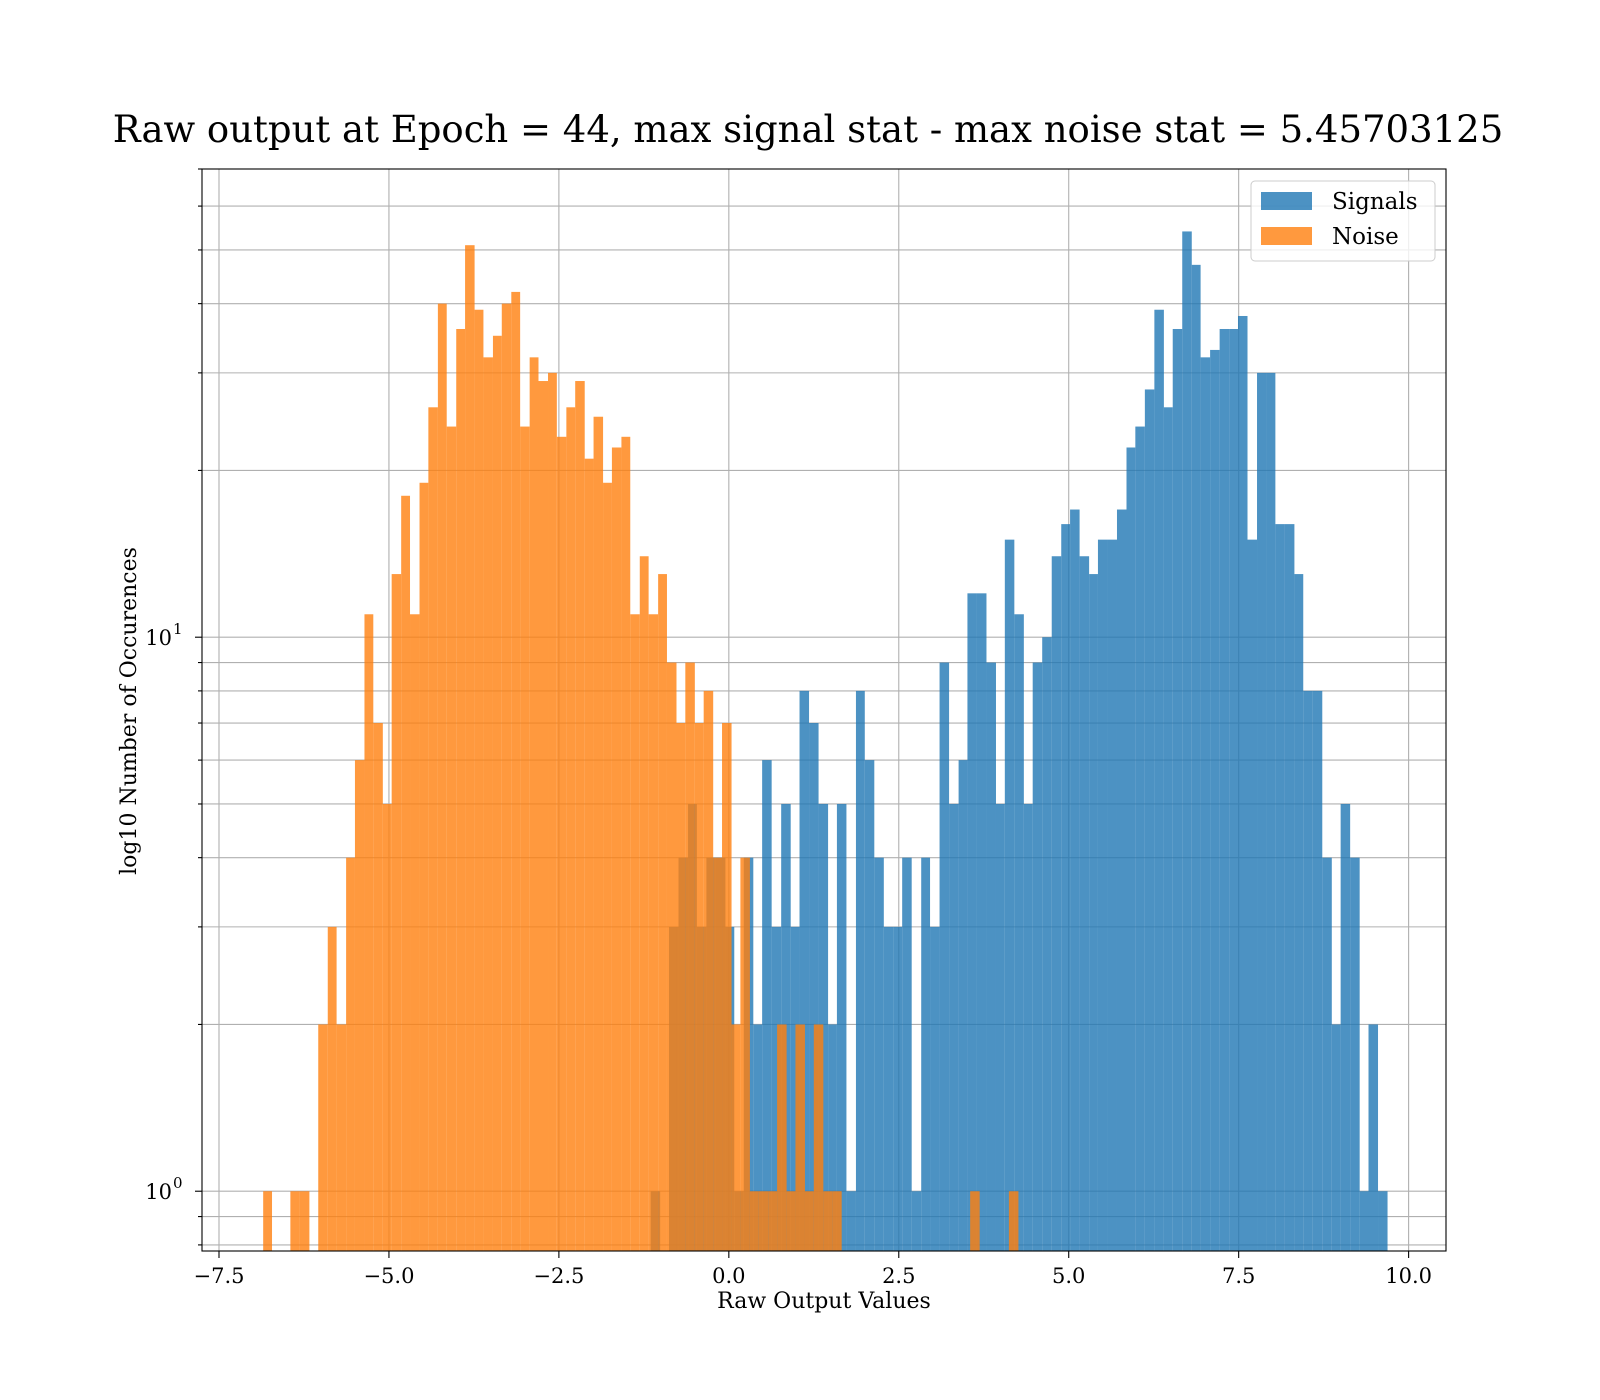  What do you see at coordinates (1286, 236) in the screenshot?
I see `legend-swatch-noise` at bounding box center [1286, 236].